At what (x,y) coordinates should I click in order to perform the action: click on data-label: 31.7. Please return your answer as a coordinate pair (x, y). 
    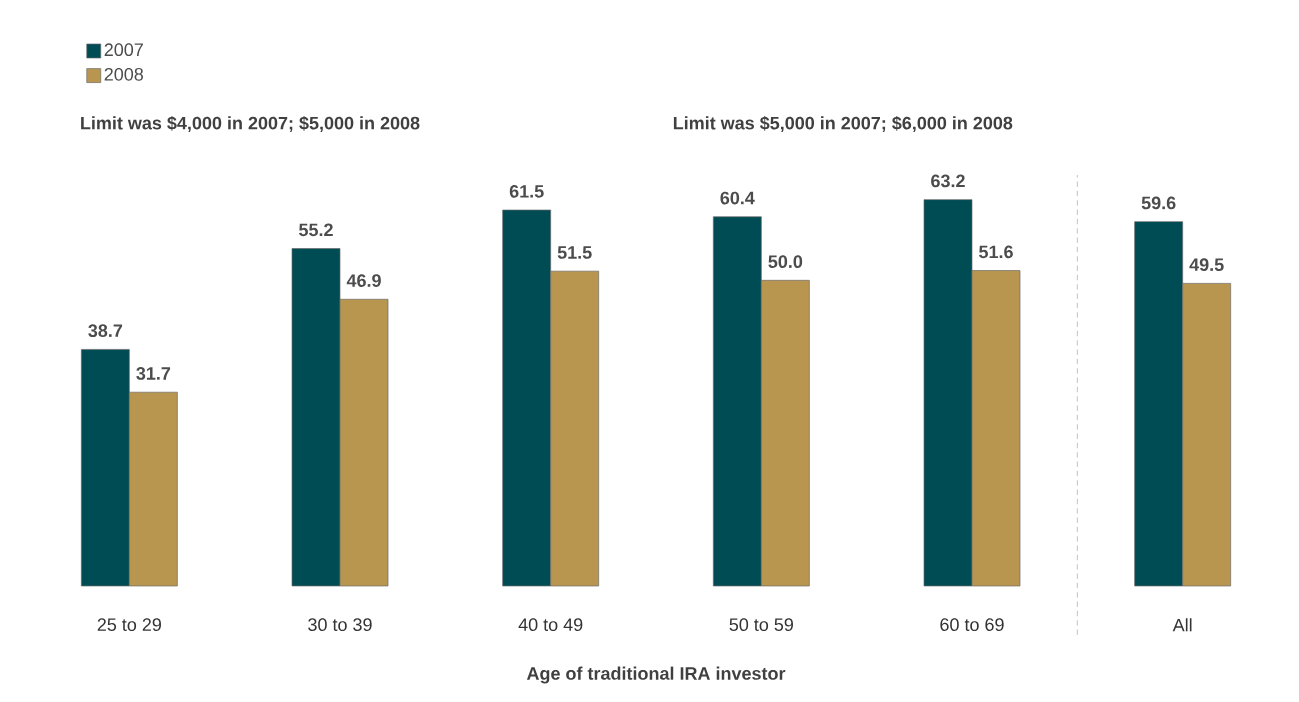
    Looking at the image, I should click on (153, 373).